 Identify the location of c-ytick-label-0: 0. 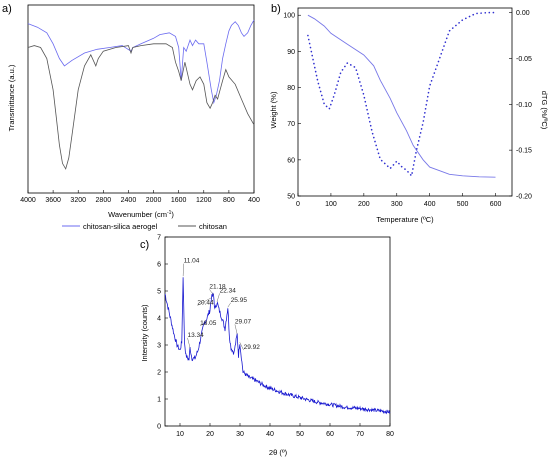
(159, 427).